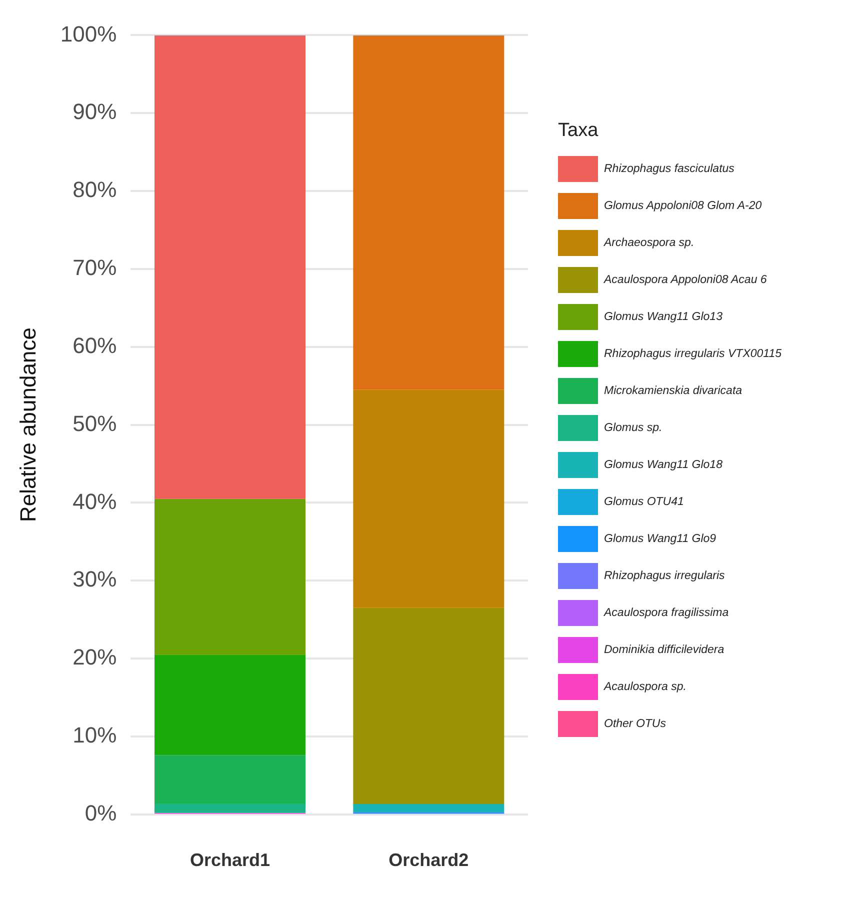 This screenshot has height=920, width=866. Describe the element at coordinates (664, 650) in the screenshot. I see `legend-label: Dominikia difficilevidera` at that location.